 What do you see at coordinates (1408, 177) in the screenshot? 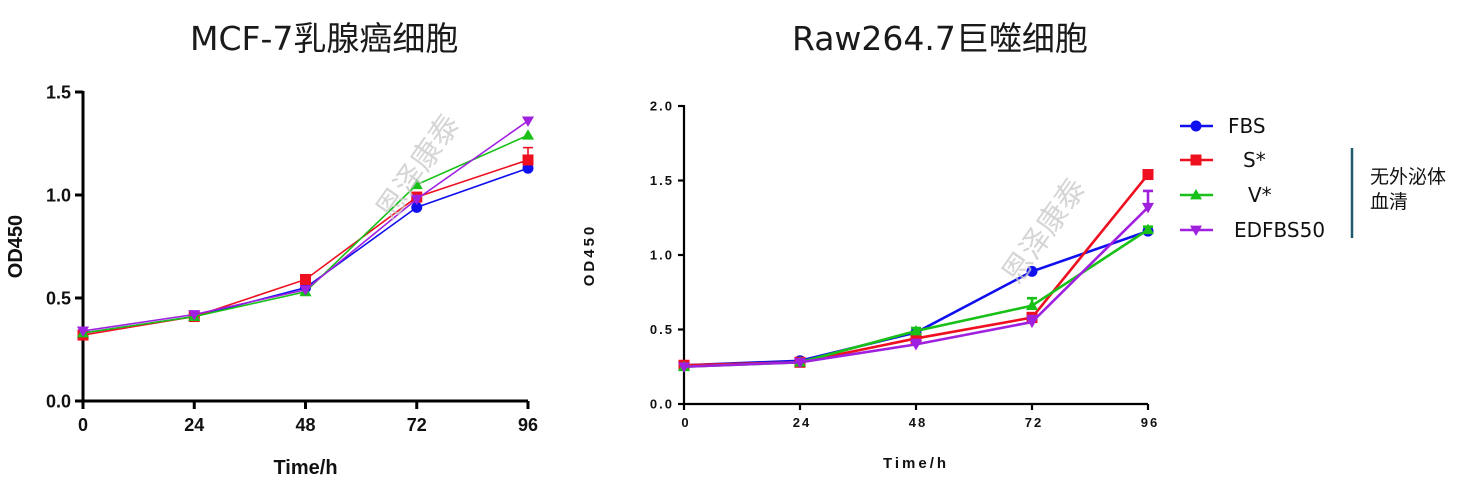
I see `bracket-label-line1: 无外泌体` at bounding box center [1408, 177].